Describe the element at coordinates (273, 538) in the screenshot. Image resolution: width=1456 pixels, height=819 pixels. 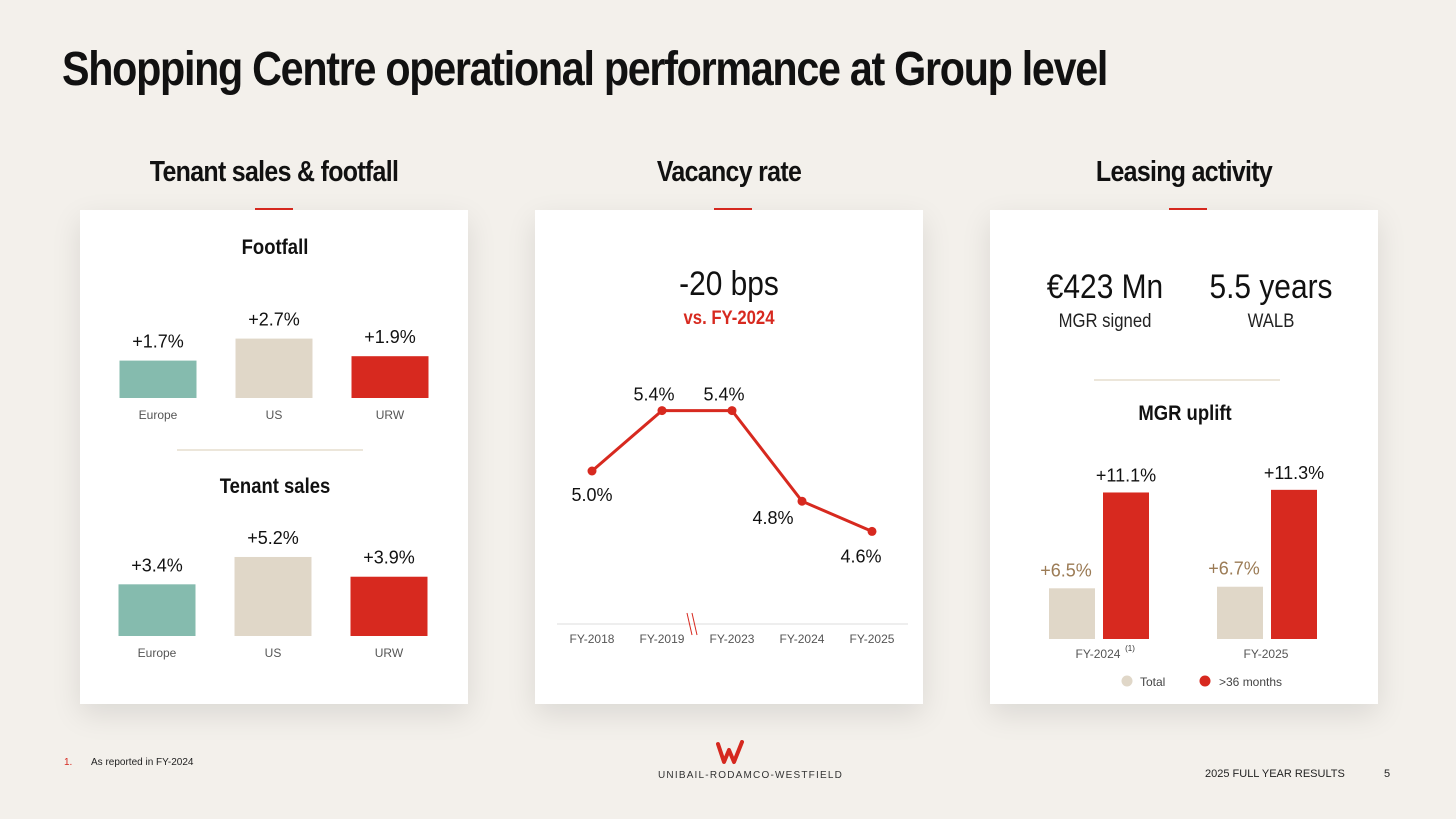
I see `tenant-sales-data-label: +5.2%` at that location.